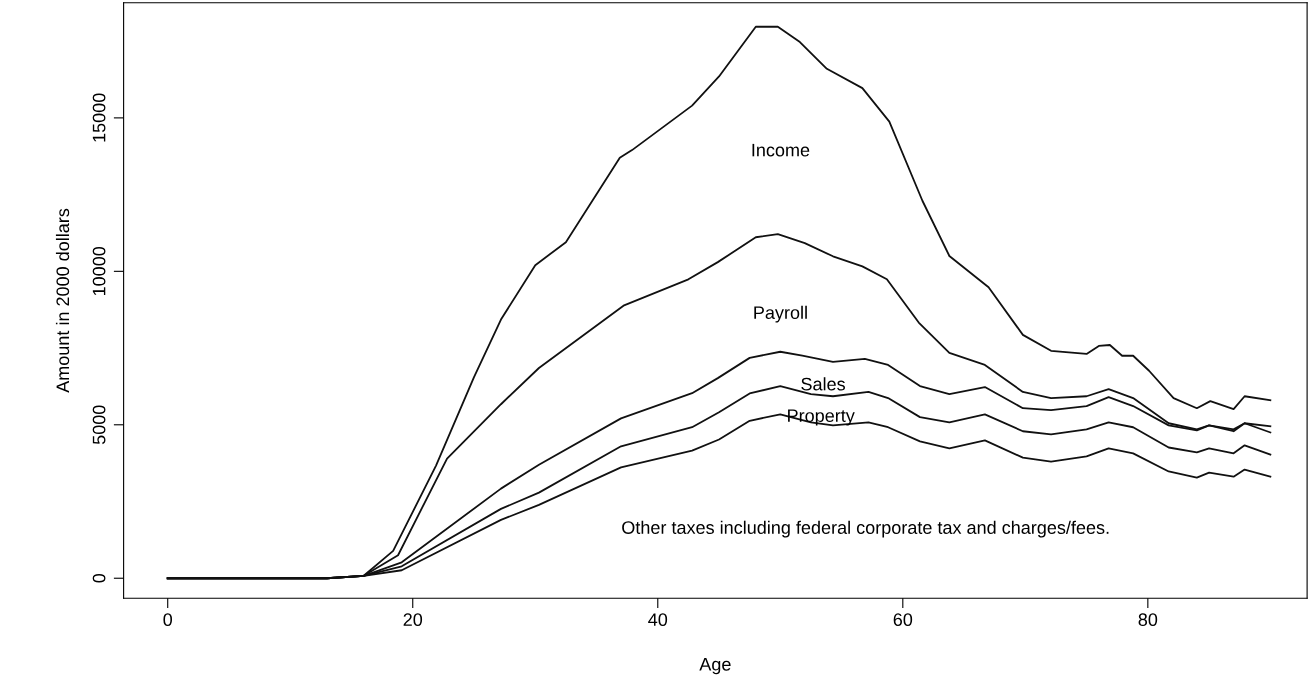  What do you see at coordinates (821, 417) in the screenshot?
I see `annotation: Property` at bounding box center [821, 417].